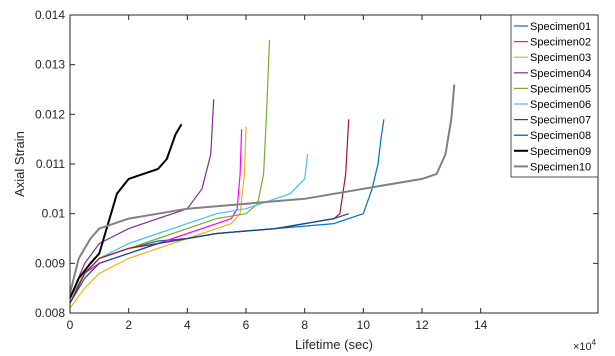 The image size is (615, 356). Describe the element at coordinates (560, 58) in the screenshot. I see `legend-label-specimen03: Specimen03` at that location.